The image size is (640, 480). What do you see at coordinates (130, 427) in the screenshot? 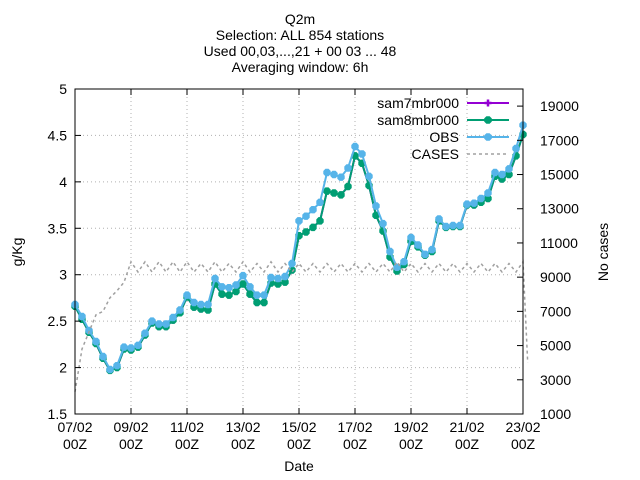
I see `x-tick-label-date: 09/02` at bounding box center [130, 427].